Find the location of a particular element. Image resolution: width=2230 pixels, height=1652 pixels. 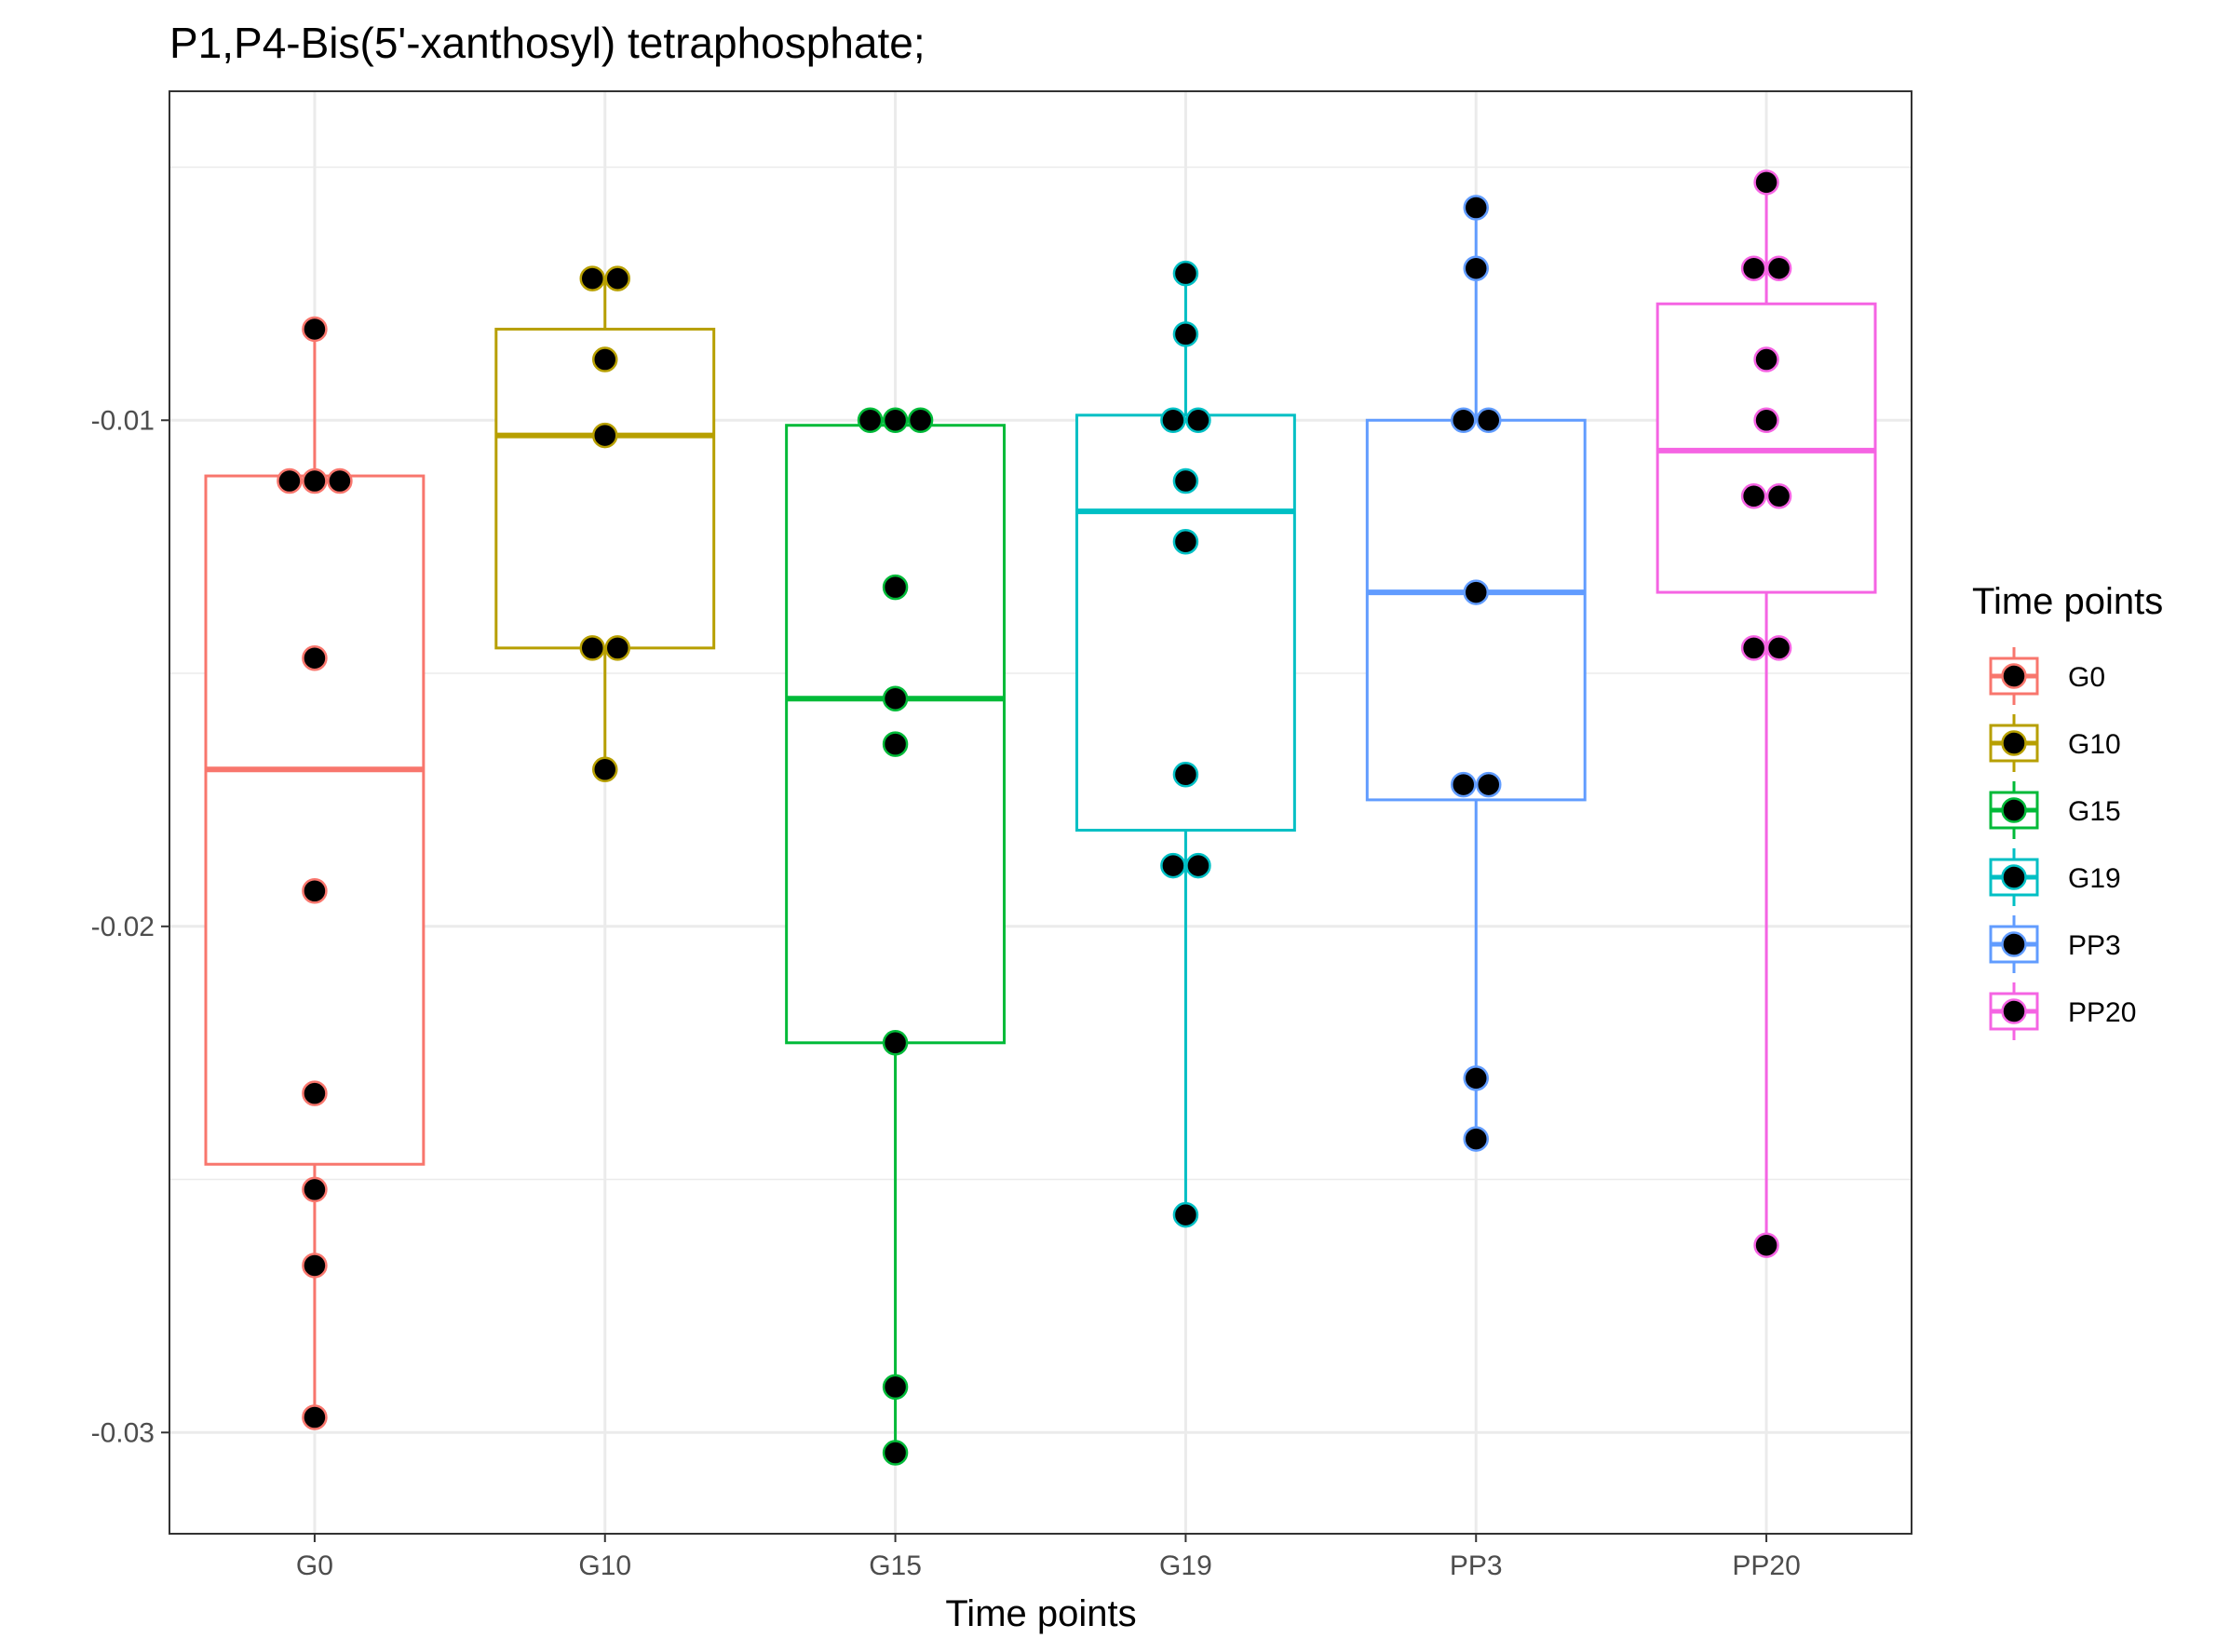

x-tick-label: G19 is located at coordinates (1185, 1565).